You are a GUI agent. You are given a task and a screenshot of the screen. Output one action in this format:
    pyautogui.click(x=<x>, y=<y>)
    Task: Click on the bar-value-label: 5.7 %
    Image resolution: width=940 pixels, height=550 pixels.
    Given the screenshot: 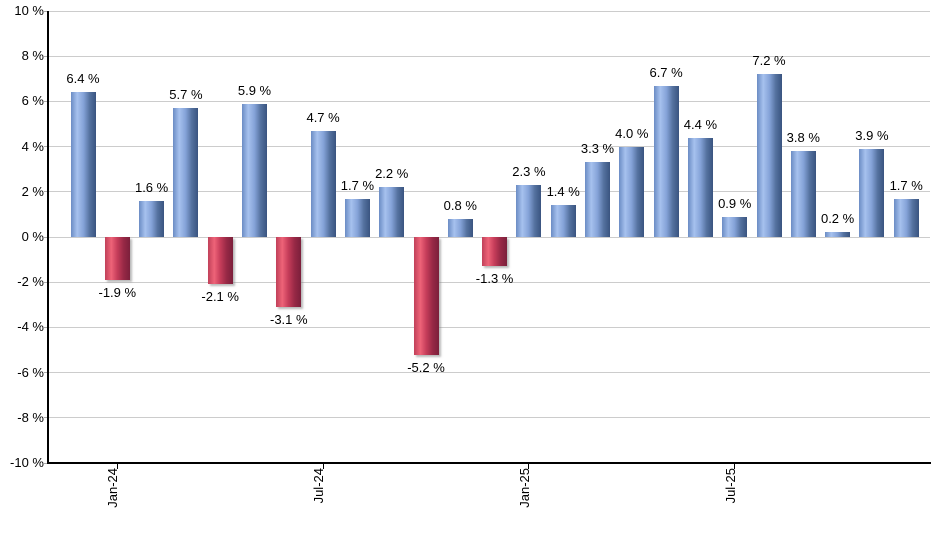 What is the action you would take?
    pyautogui.click(x=186, y=95)
    